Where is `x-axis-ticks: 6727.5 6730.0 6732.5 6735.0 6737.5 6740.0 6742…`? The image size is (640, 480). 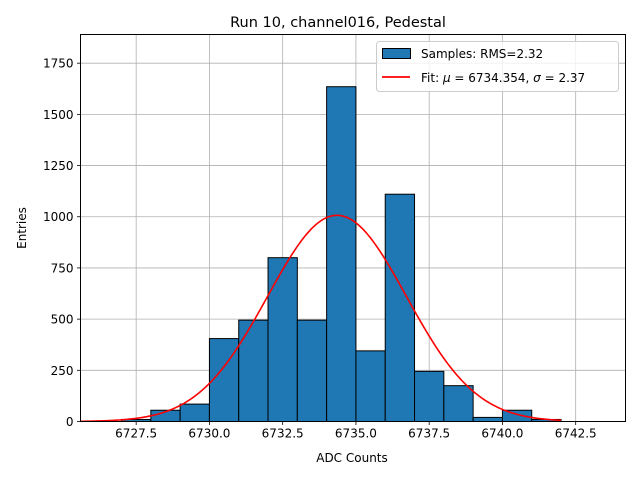 x-axis-ticks: 6727.5 6730.0 6732.5 6735.0 6737.5 6740.0 6742… is located at coordinates (356, 431).